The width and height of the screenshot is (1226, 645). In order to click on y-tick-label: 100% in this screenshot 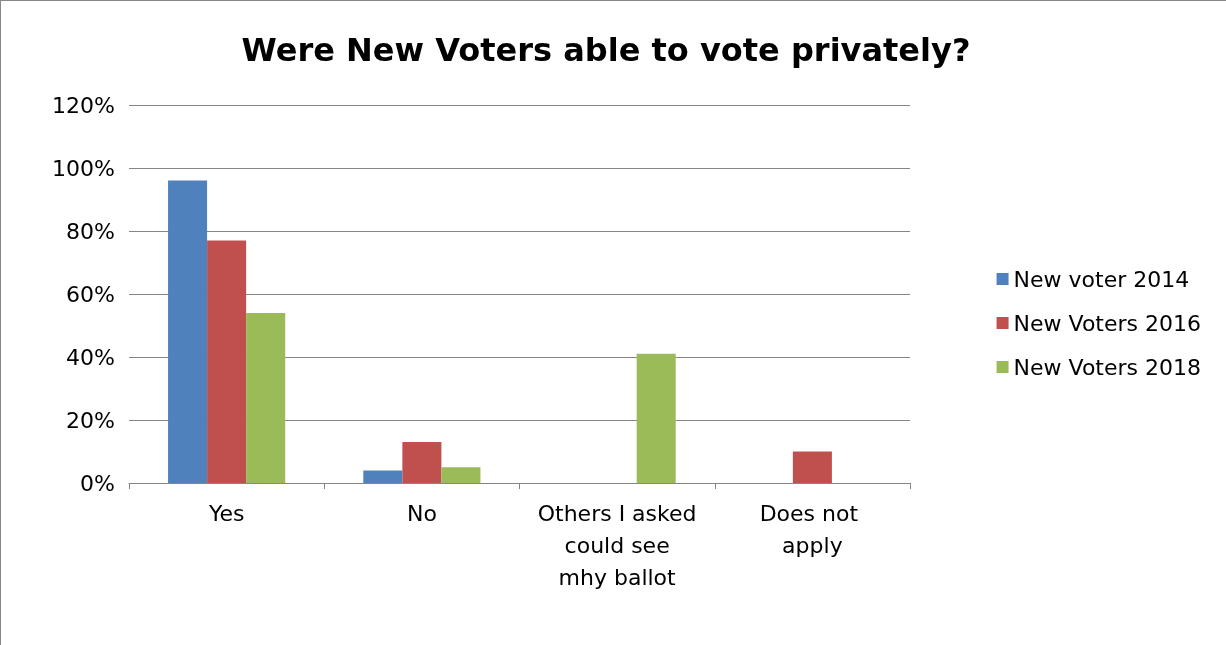, I will do `click(83, 168)`.